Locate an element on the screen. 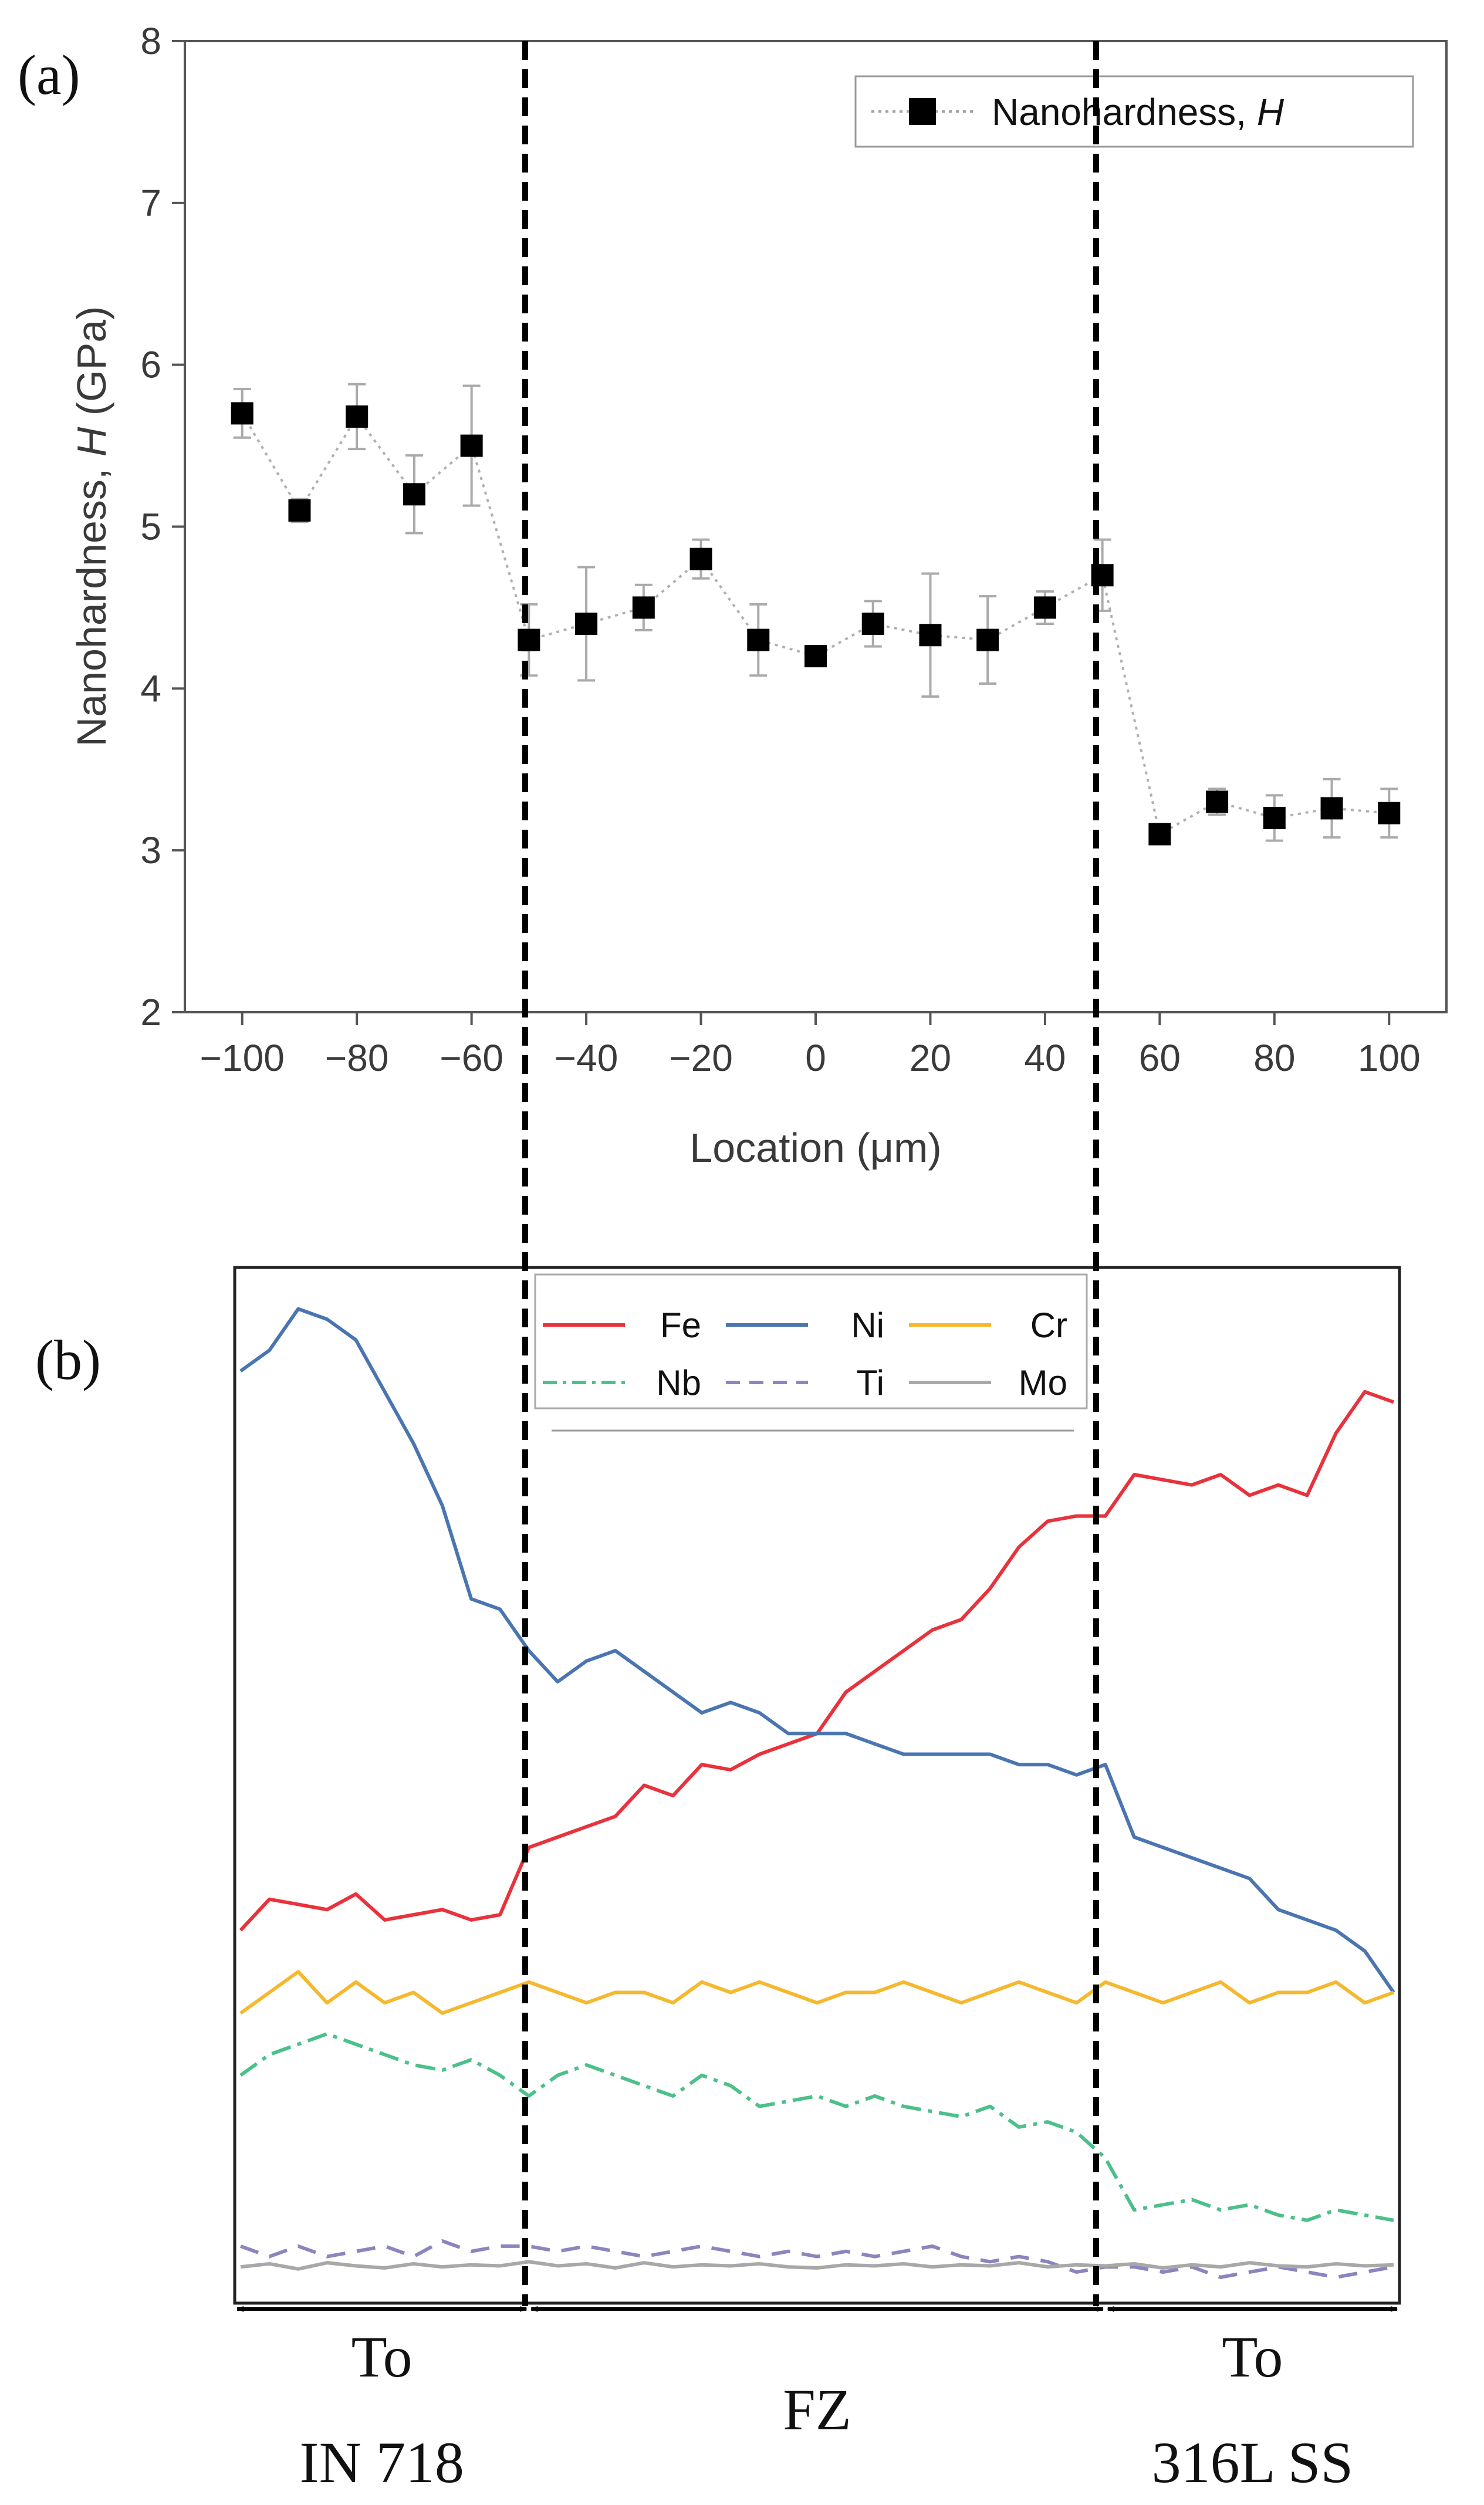 This screenshot has width=1484, height=2505. legend-a: Nanohardness, H is located at coordinates (1134, 111).